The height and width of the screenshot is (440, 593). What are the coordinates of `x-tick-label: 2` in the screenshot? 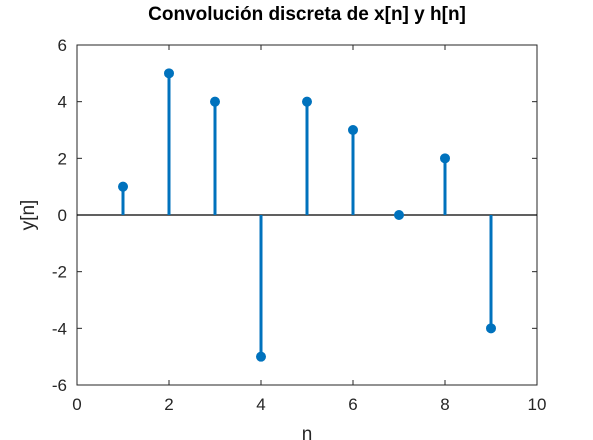 It's located at (168, 404).